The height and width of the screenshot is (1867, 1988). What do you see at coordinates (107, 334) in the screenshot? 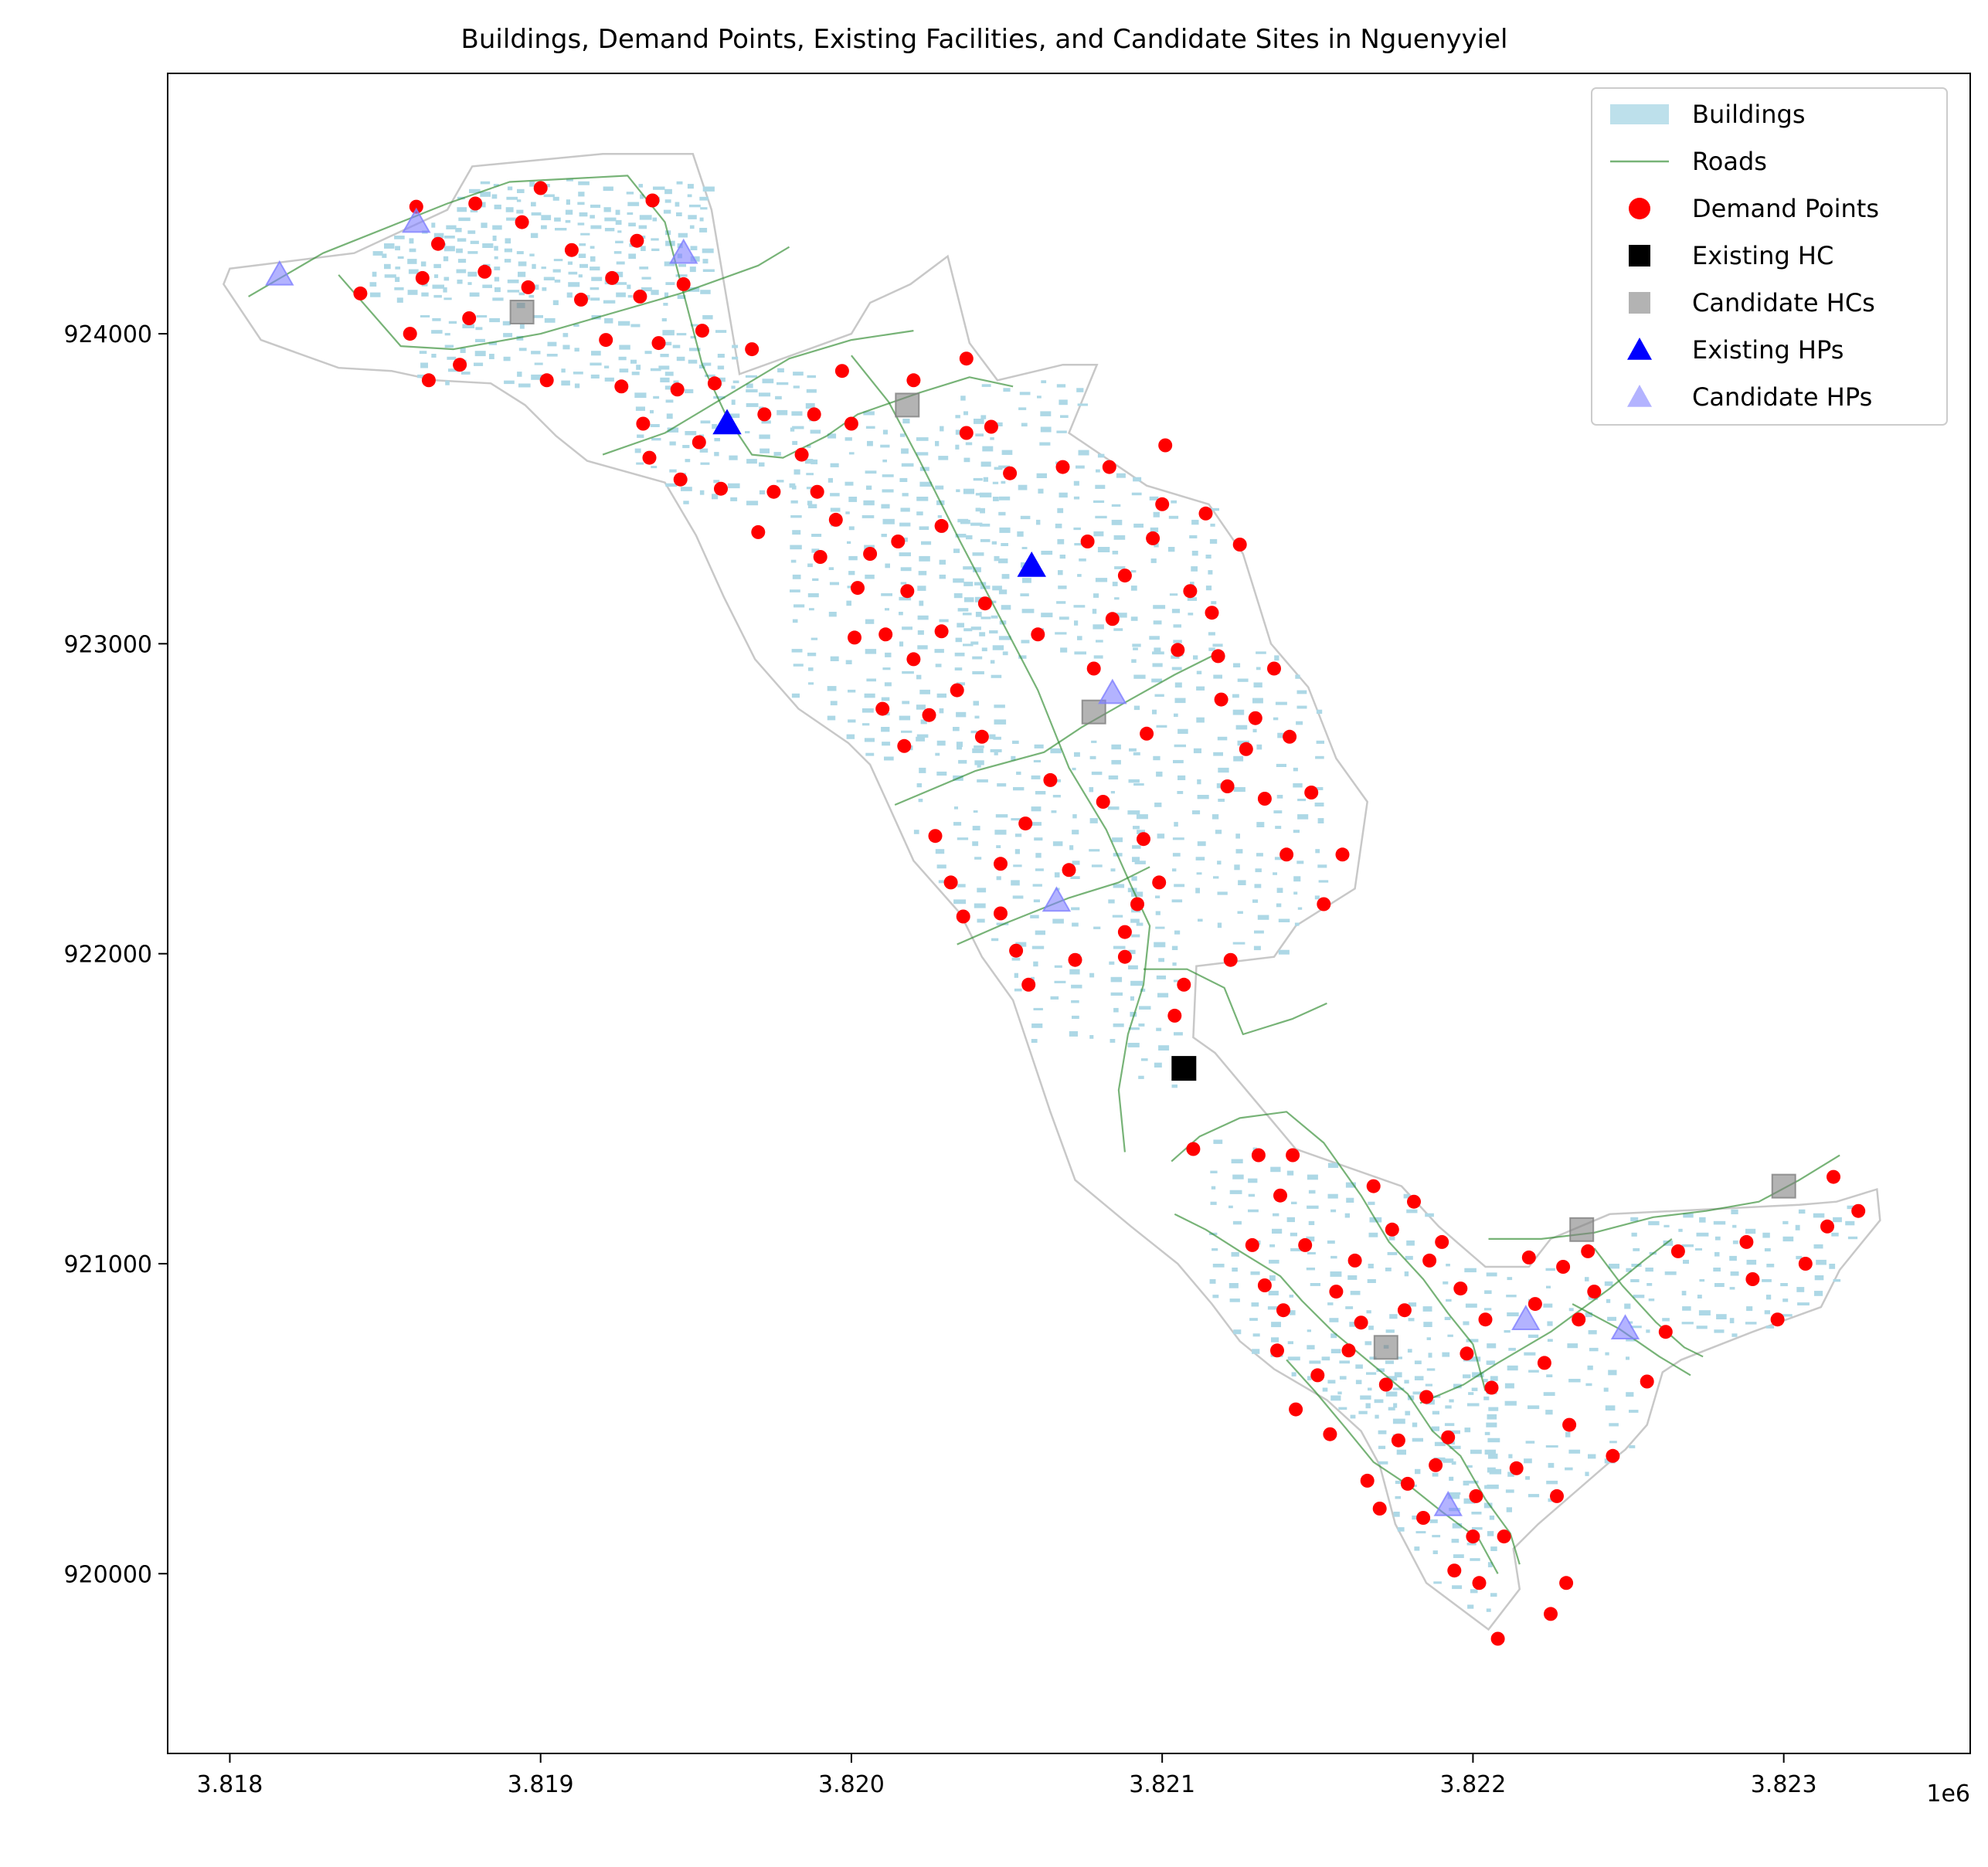
I see `y-tick-label: 924000` at bounding box center [107, 334].